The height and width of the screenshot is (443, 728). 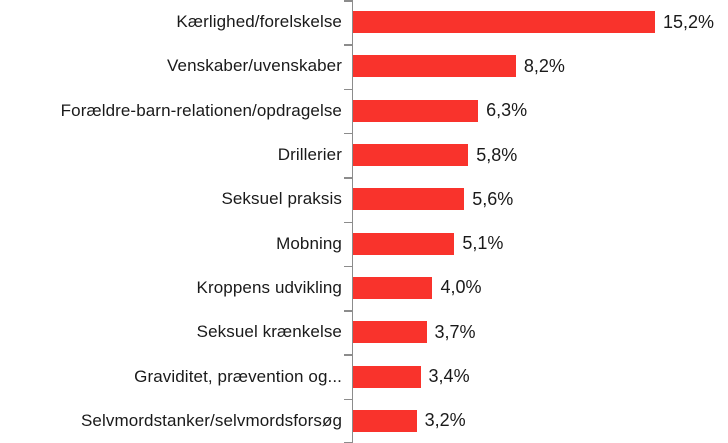 I want to click on bar-row: 15,2%, so click(x=540, y=22).